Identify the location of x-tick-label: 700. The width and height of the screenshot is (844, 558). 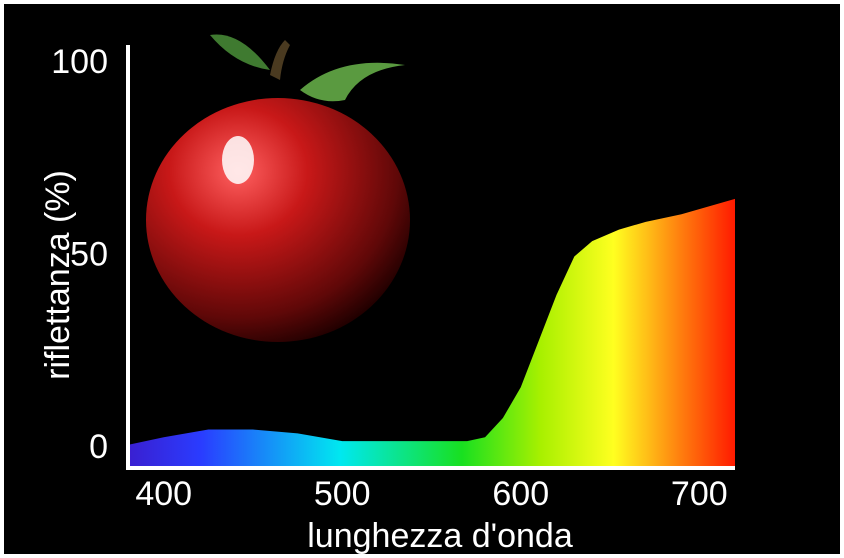
(699, 494).